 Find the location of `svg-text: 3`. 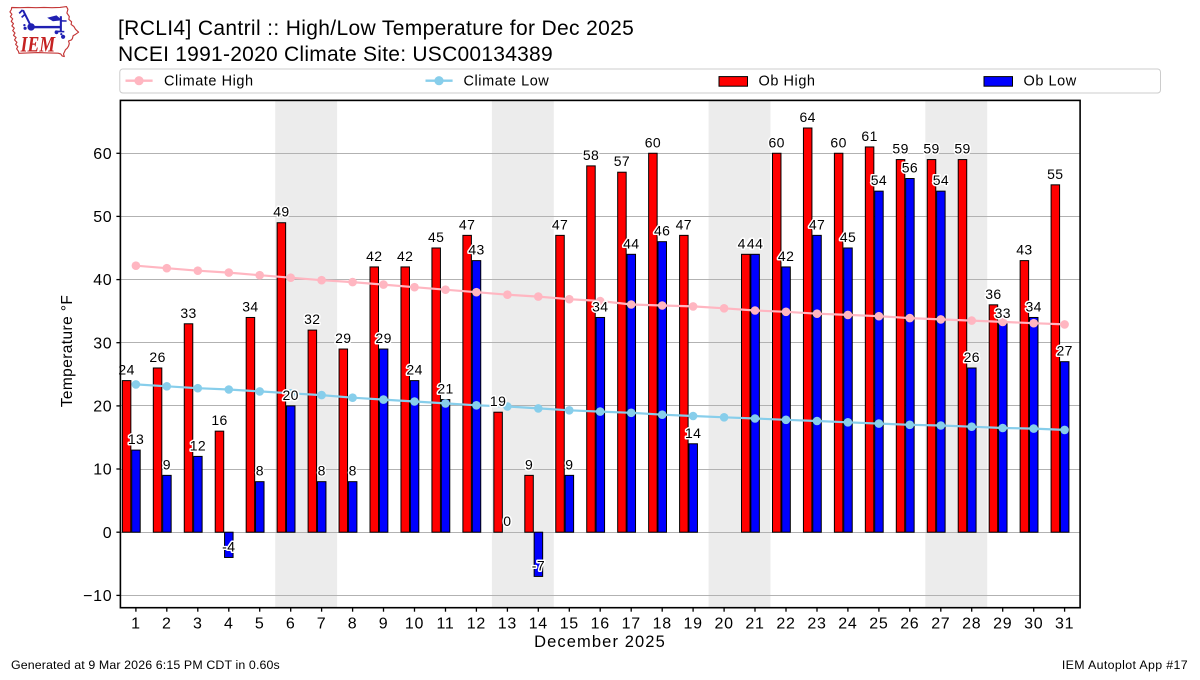

svg-text: 3 is located at coordinates (198, 624).